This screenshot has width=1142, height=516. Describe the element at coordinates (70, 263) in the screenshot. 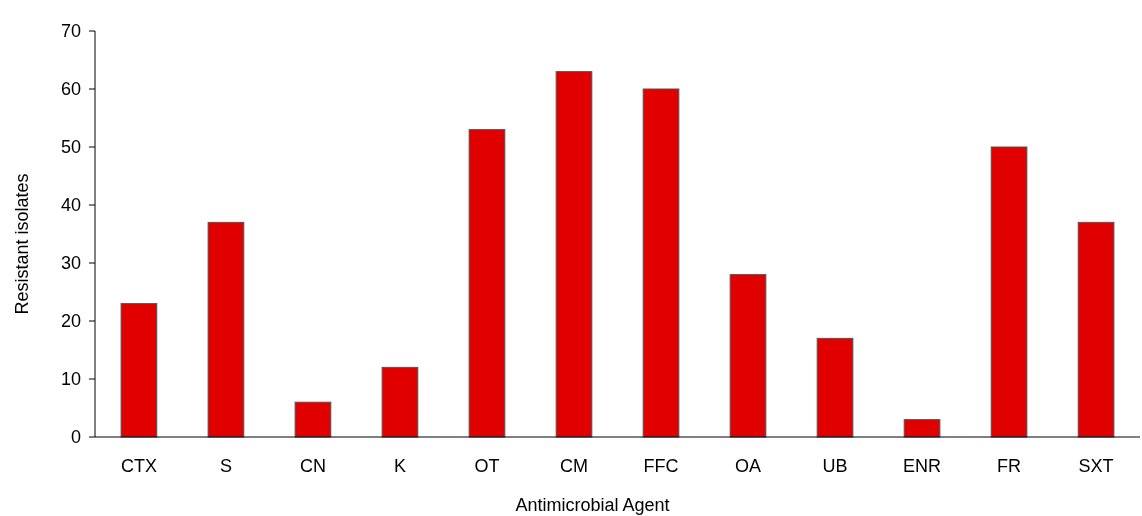

I see `y-tick-label: 30` at that location.